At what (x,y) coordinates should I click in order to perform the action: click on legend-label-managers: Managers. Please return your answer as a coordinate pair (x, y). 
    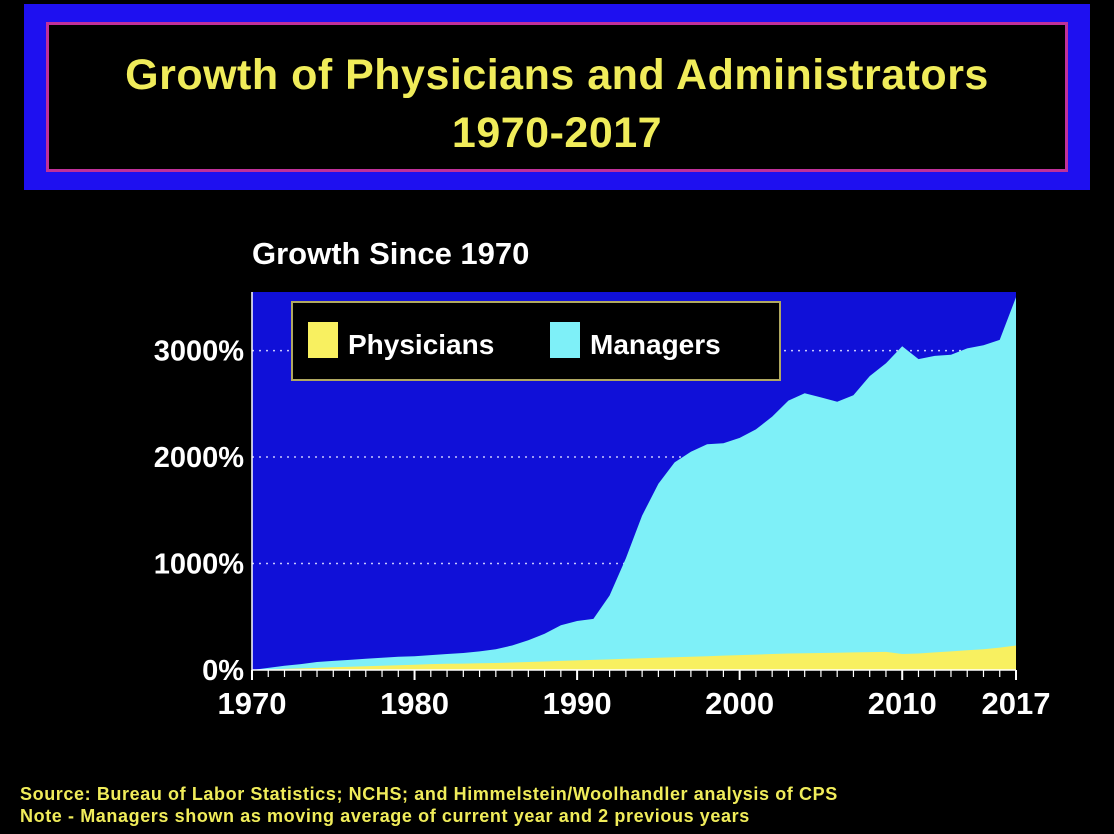
    Looking at the image, I should click on (655, 344).